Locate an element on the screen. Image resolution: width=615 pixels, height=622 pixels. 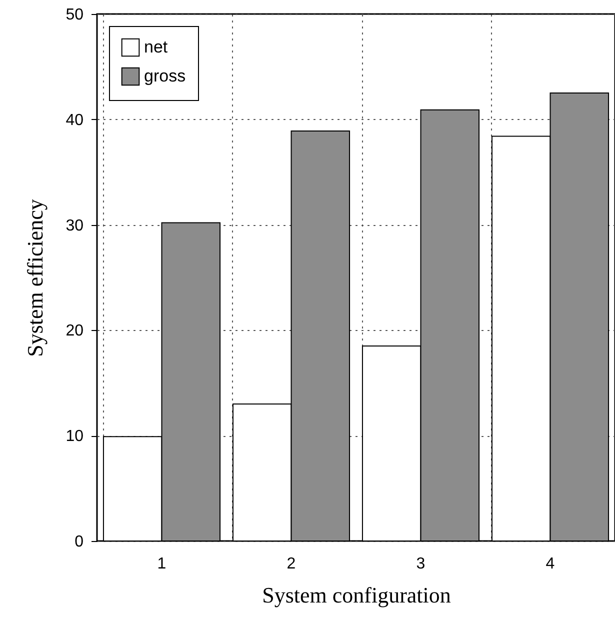
y-tick-label: 0 is located at coordinates (79, 542).